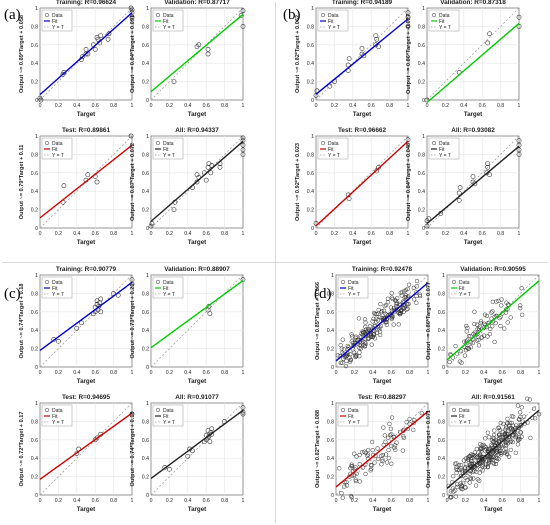  What do you see at coordinates (371, 234) in the screenshot?
I see `x-tick-label: 0.6` at bounding box center [371, 234].